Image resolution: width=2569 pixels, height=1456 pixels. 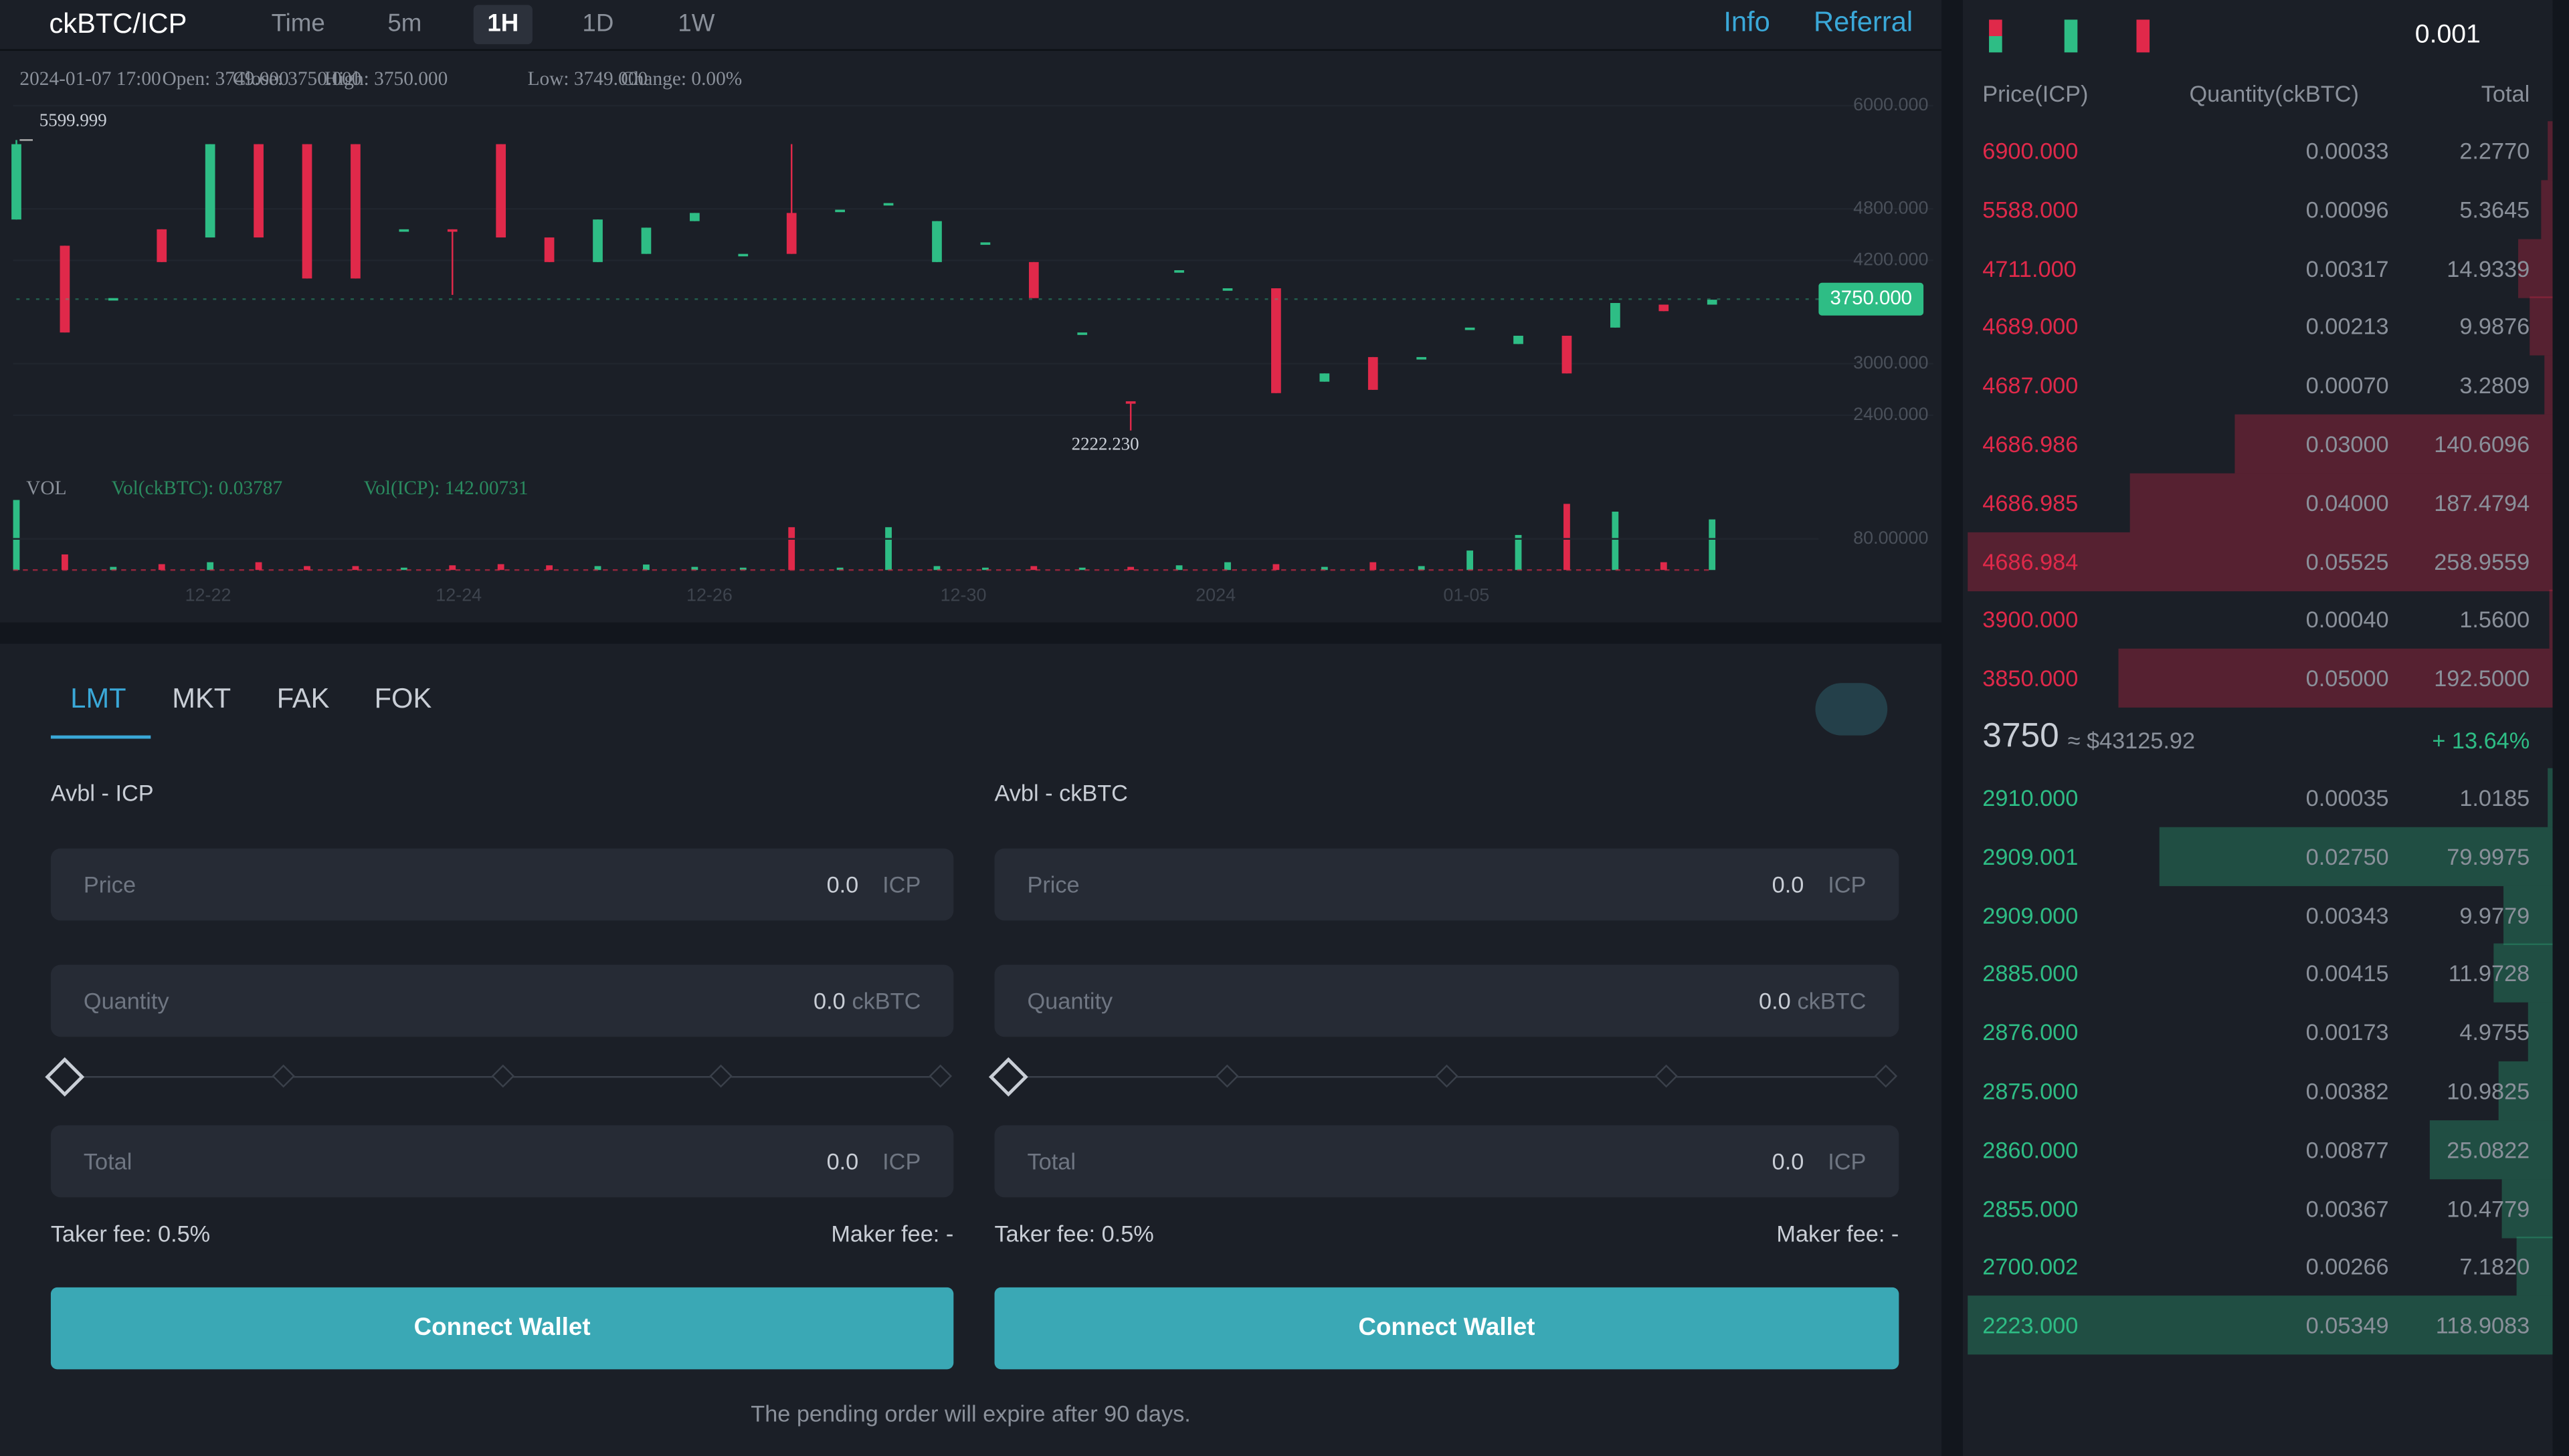 I want to click on price: 5588.000, so click(x=2030, y=209).